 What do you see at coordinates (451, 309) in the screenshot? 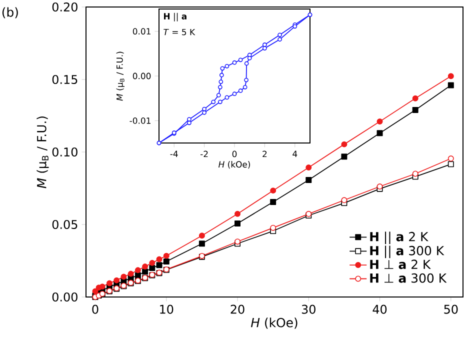
I see `x-tick-label: 50` at bounding box center [451, 309].